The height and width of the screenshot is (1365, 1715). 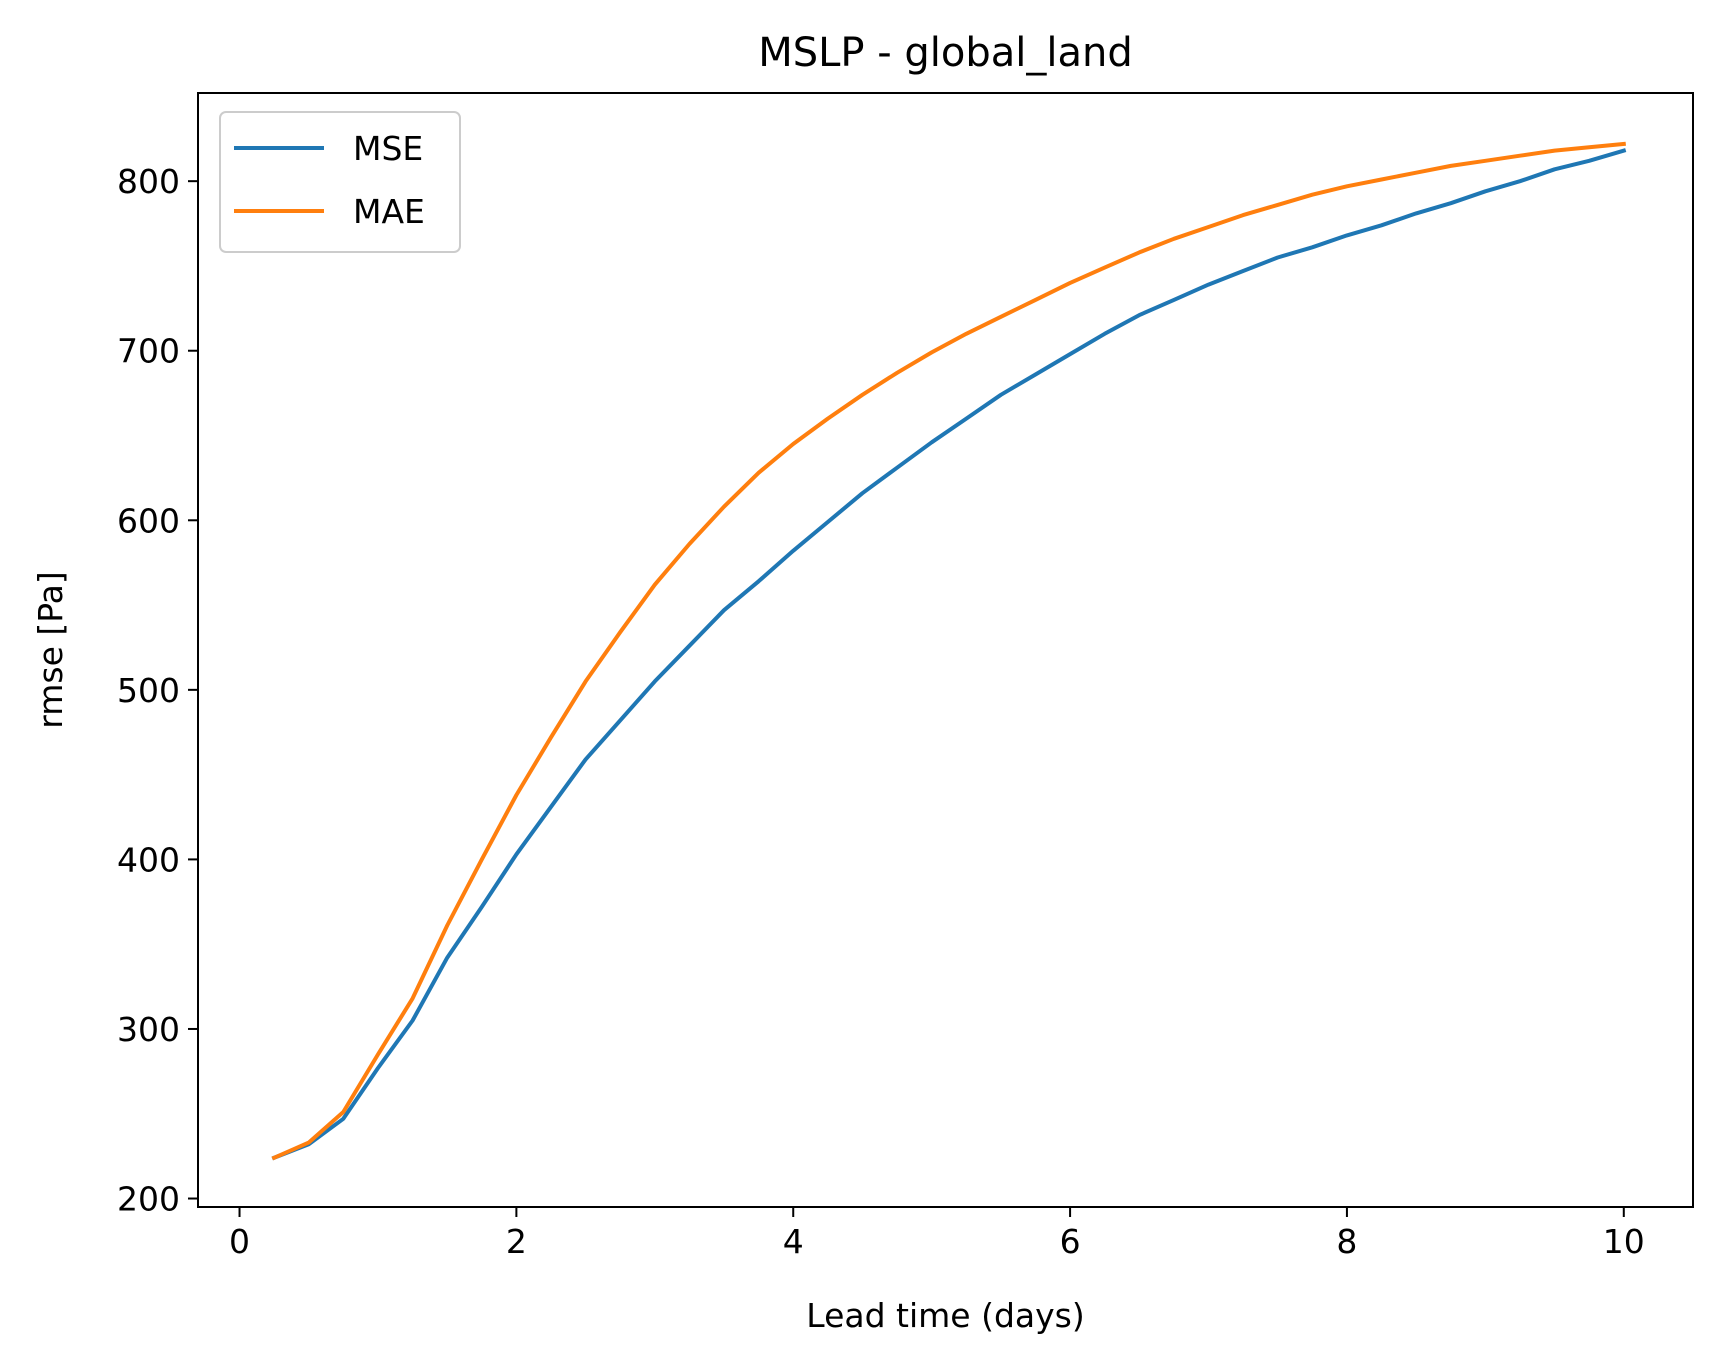 I want to click on x-tick-label: 0, so click(x=239, y=1241).